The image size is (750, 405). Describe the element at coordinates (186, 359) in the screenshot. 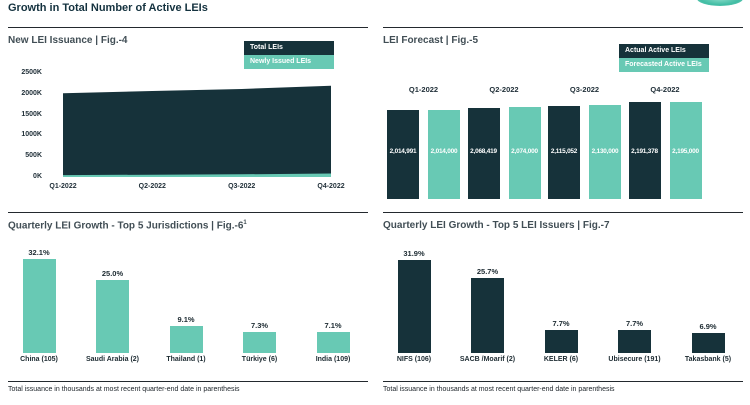

I see `category-label: Thailand (1)` at that location.